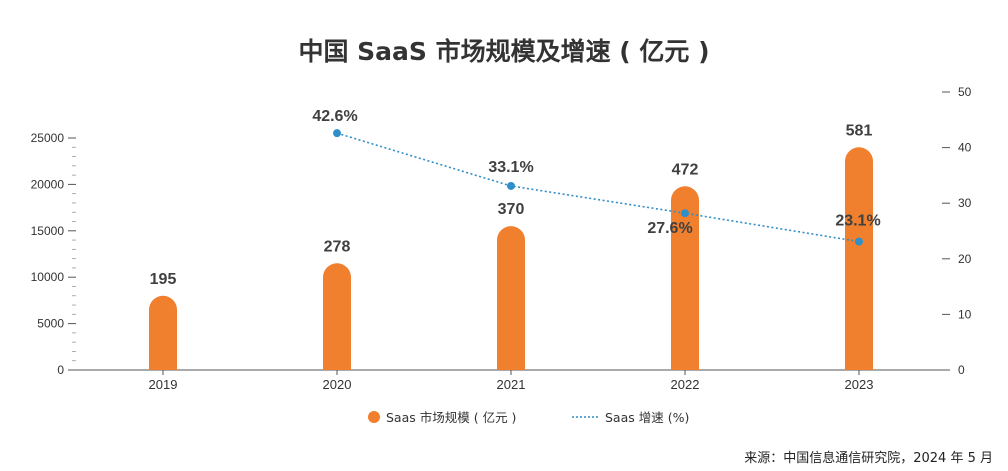 The height and width of the screenshot is (471, 1008). Describe the element at coordinates (647, 417) in the screenshot. I see `legend-line-label: Saas 增速 (%)` at that location.